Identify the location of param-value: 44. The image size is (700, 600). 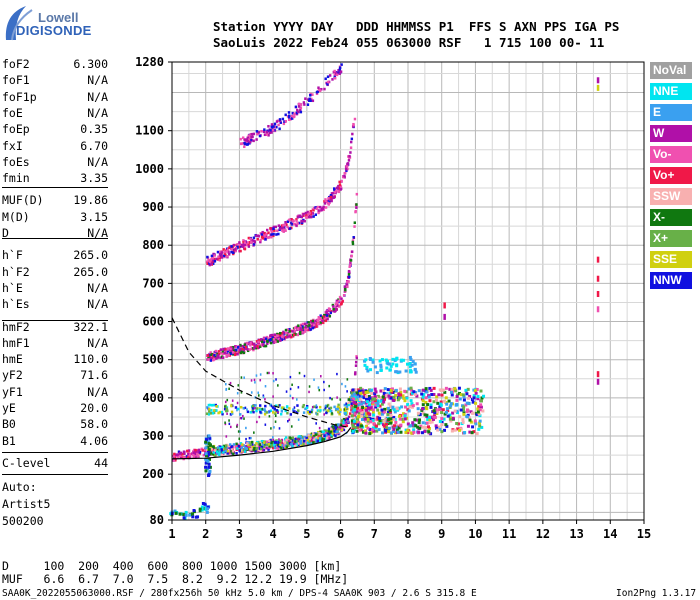
(101, 462).